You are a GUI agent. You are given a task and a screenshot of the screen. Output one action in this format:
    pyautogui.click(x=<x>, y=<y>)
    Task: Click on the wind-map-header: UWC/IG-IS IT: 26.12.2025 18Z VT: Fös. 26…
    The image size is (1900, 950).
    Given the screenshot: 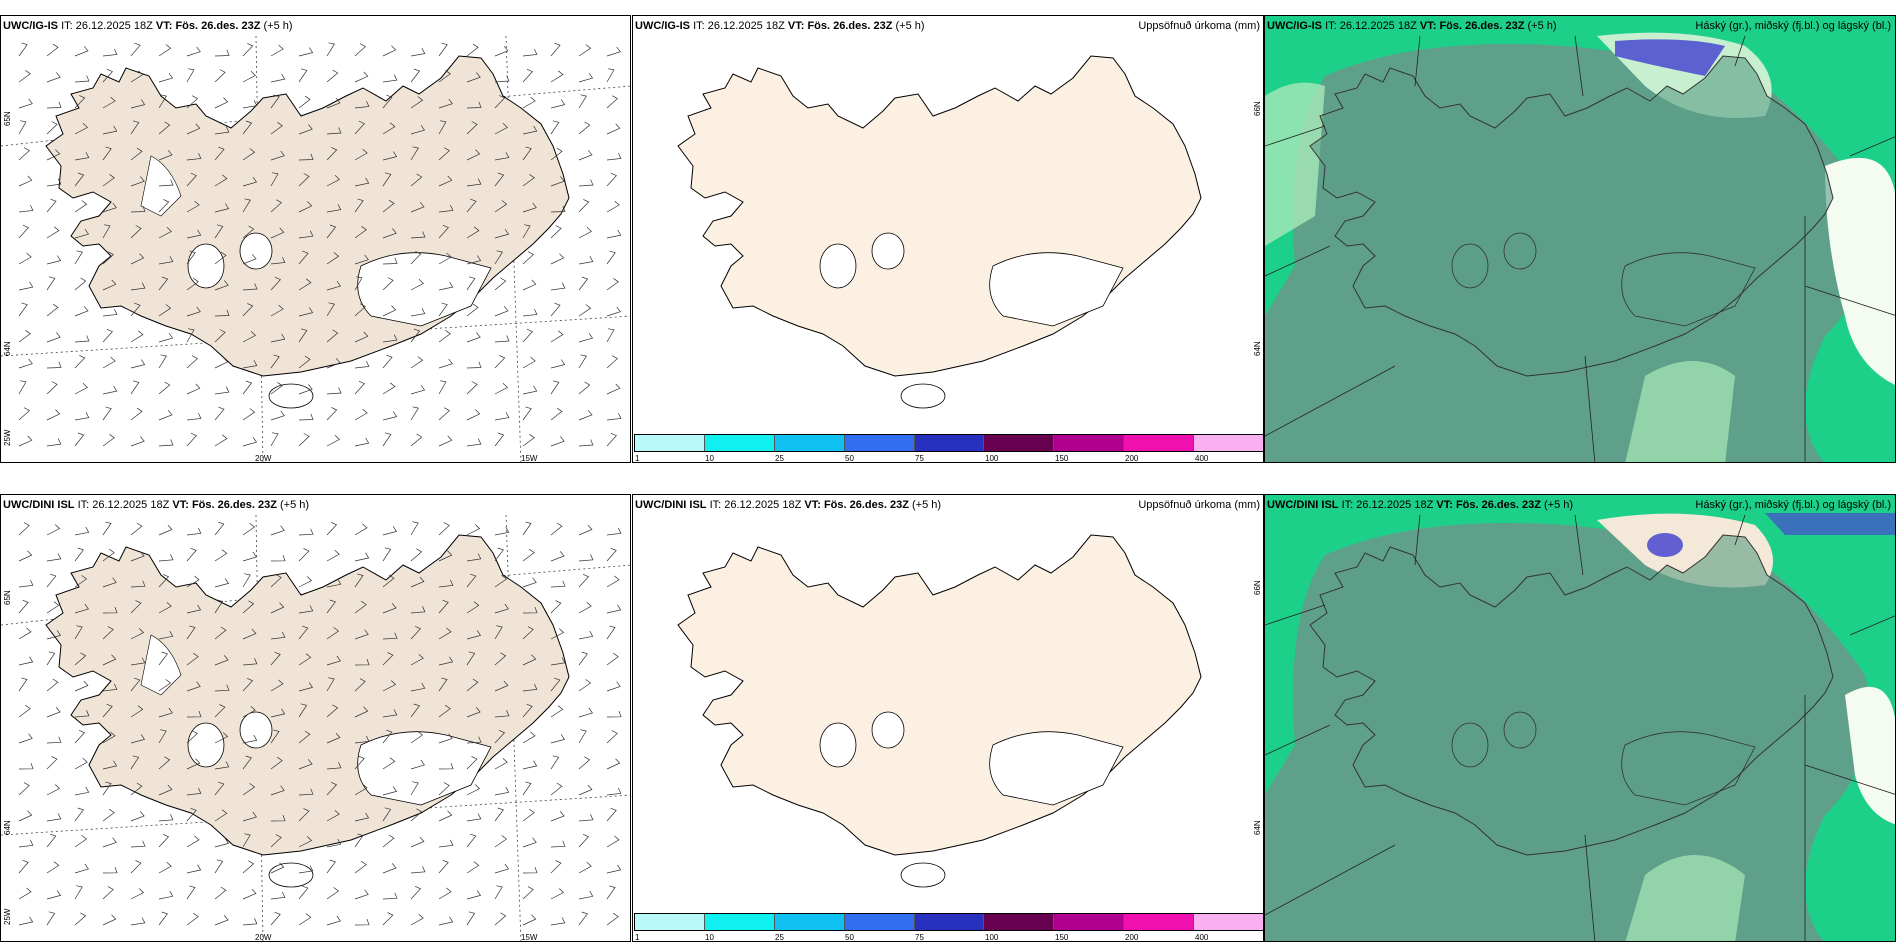 What is the action you would take?
    pyautogui.click(x=148, y=26)
    